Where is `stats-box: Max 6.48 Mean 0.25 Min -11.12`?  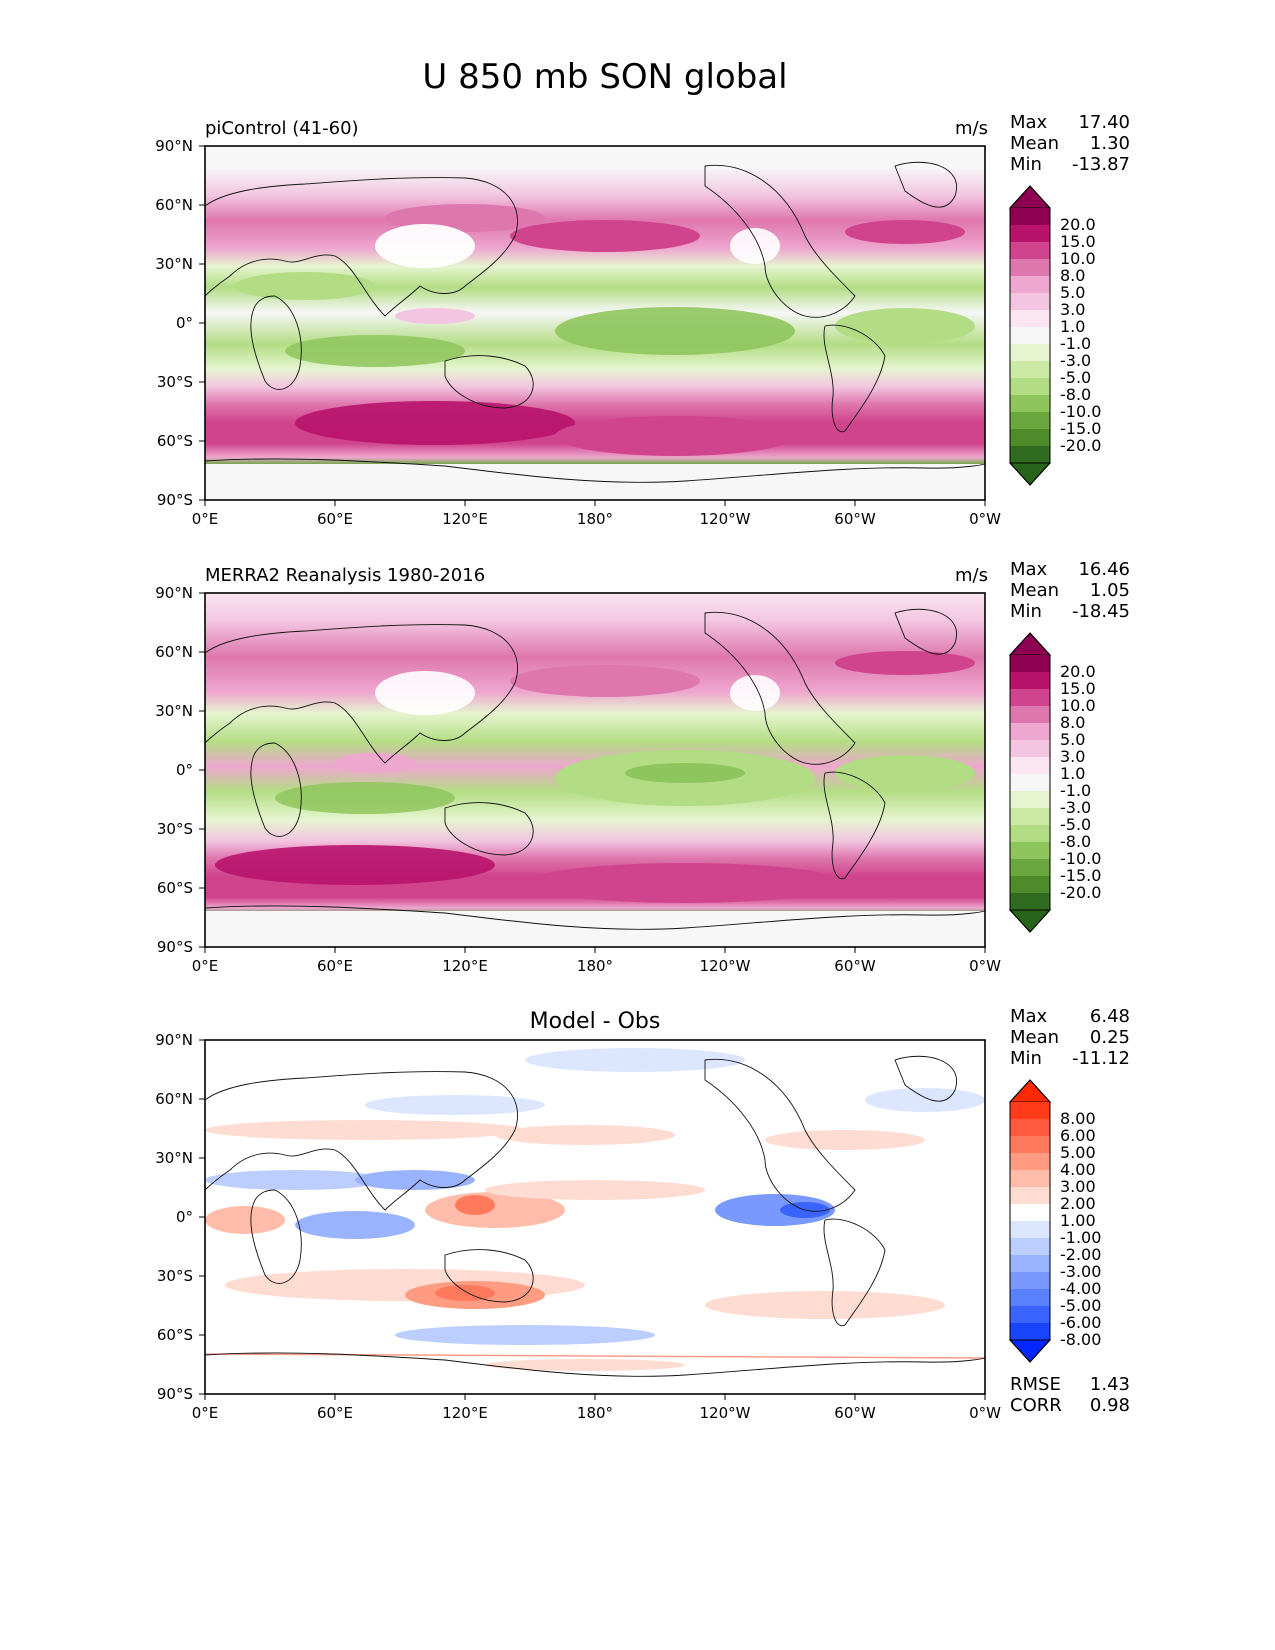
stats-box: Max 6.48 Mean 0.25 Min -11.12 is located at coordinates (1070, 1037).